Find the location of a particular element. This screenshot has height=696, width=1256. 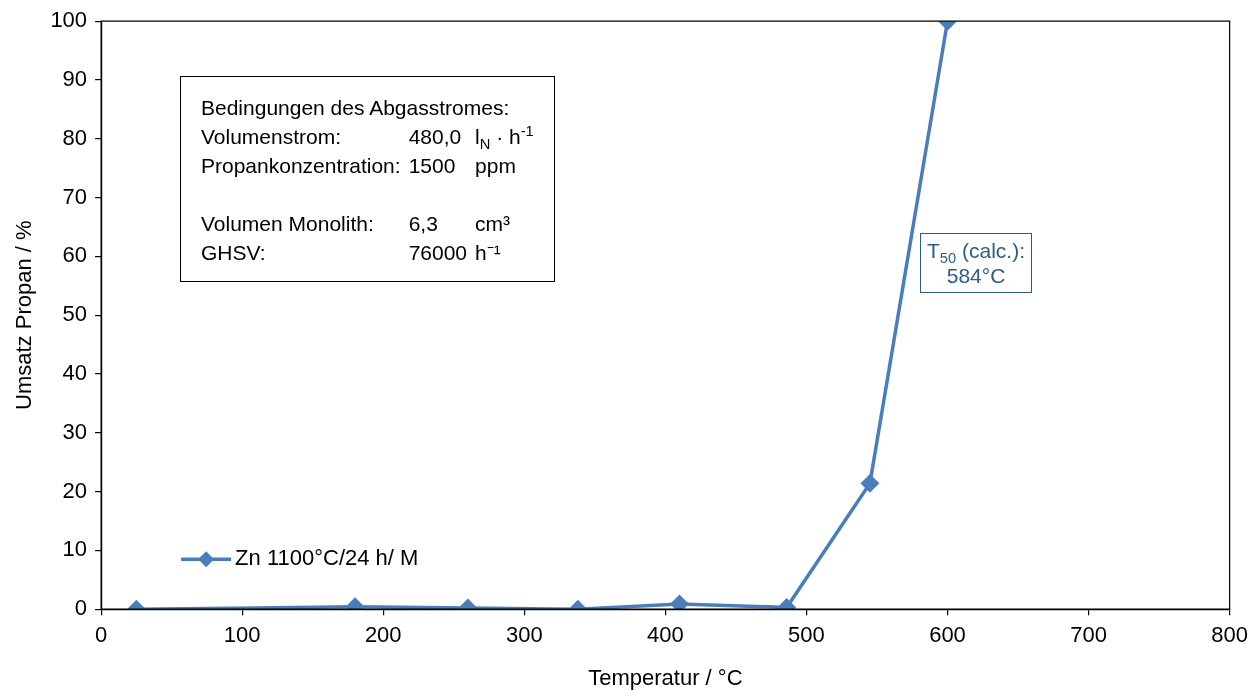

text: Volumenstrom: 480,0 l$_{N}$ · h$^{-1}$ is located at coordinates (367, 138).